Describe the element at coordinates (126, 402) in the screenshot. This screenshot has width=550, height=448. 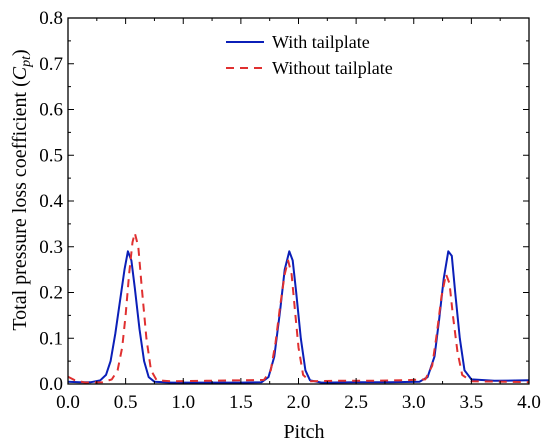
I see `x-tick-label: 0.5` at that location.